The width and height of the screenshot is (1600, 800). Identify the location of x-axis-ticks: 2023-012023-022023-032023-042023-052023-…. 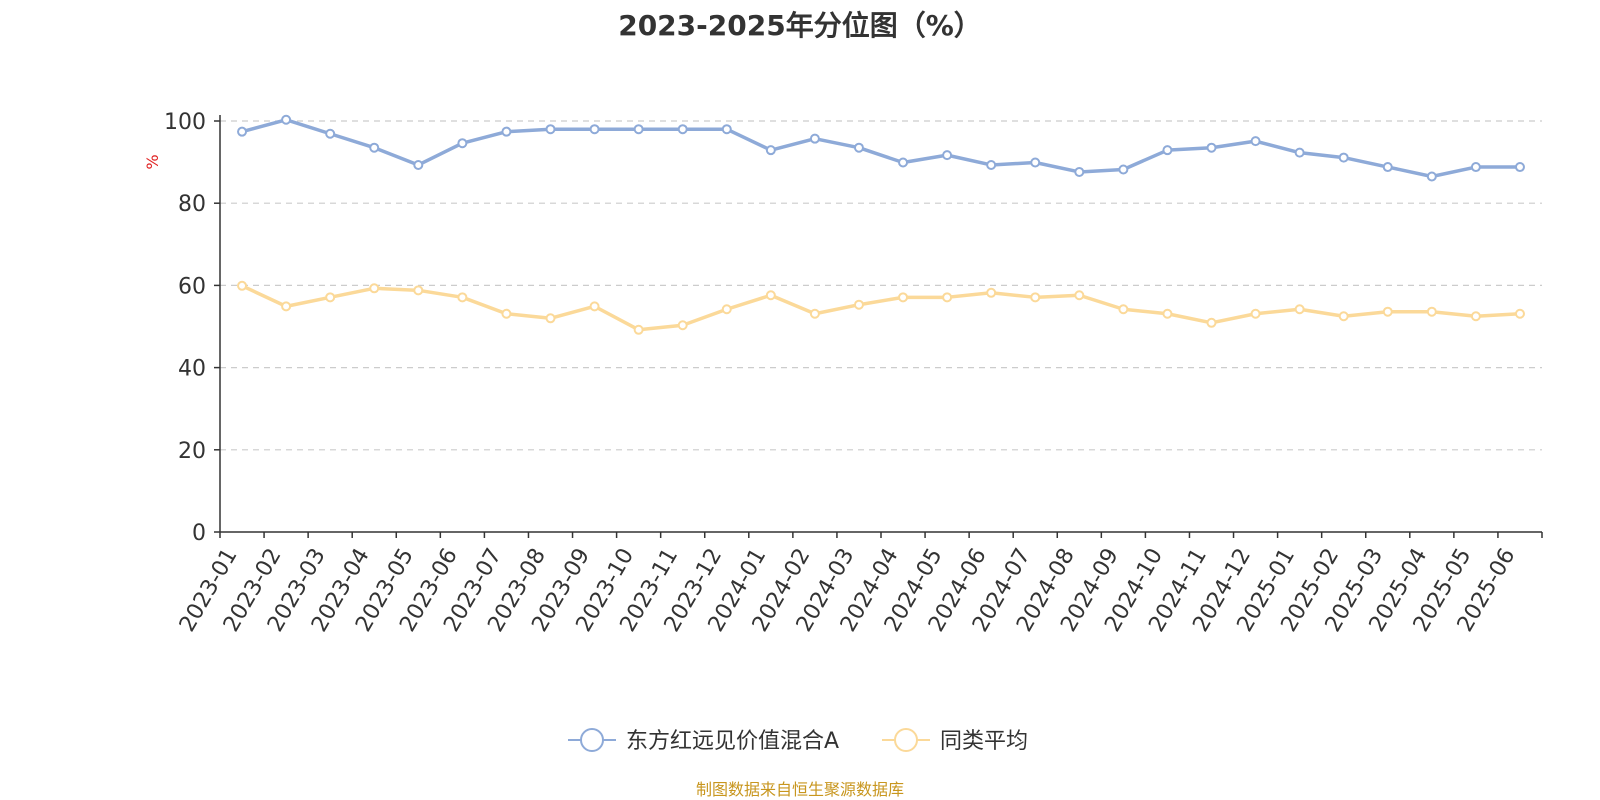
(859, 584).